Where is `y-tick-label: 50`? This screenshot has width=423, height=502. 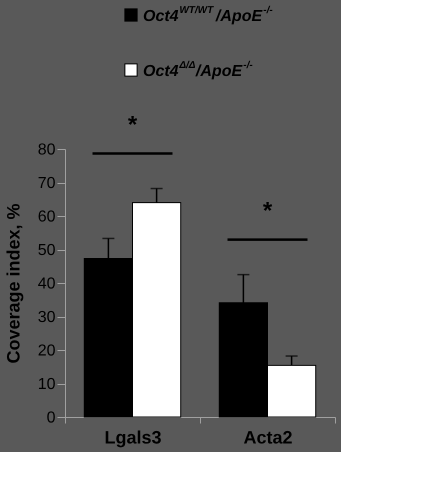 y-tick-label: 50 is located at coordinates (47, 250).